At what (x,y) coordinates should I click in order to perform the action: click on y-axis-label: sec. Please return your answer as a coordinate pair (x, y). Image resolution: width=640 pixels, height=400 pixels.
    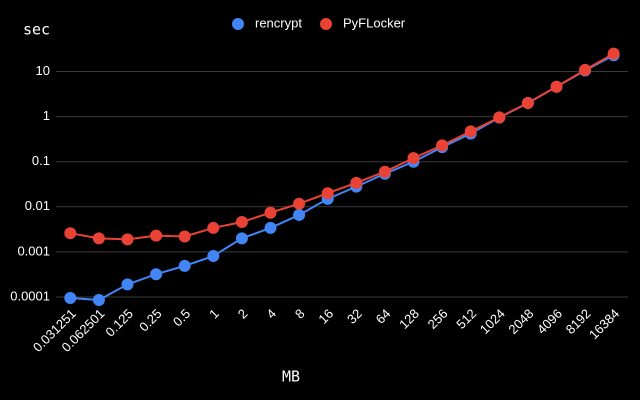
    Looking at the image, I should click on (36, 30).